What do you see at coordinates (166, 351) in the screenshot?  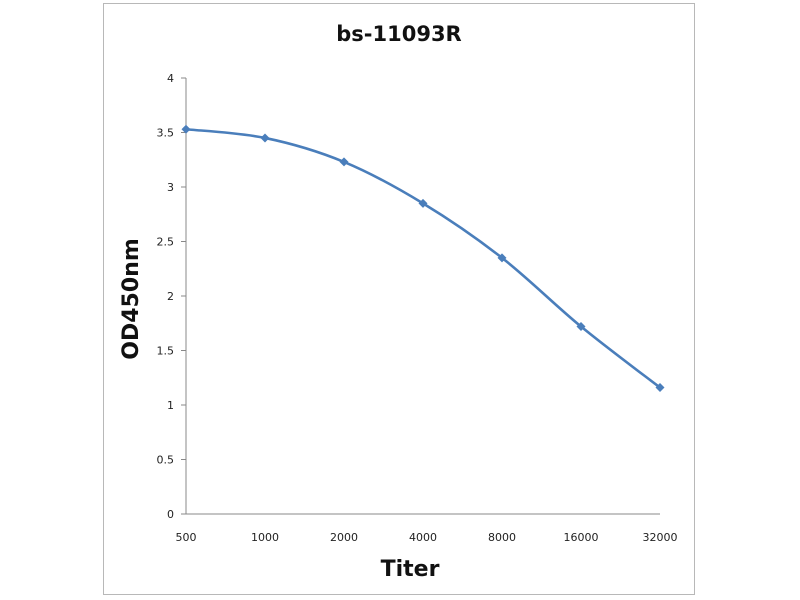 I see `y-tick-label: 1.5` at bounding box center [166, 351].